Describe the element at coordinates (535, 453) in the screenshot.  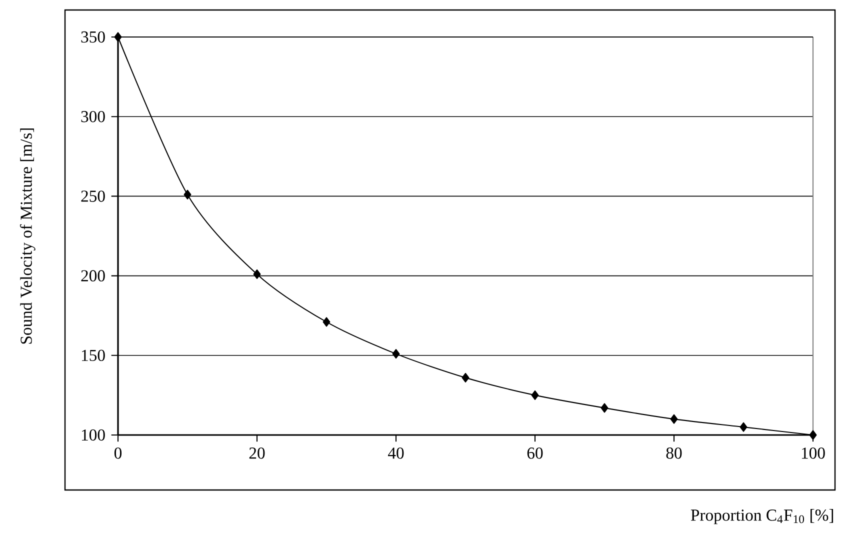
I see `x-tick-label: 60` at that location.